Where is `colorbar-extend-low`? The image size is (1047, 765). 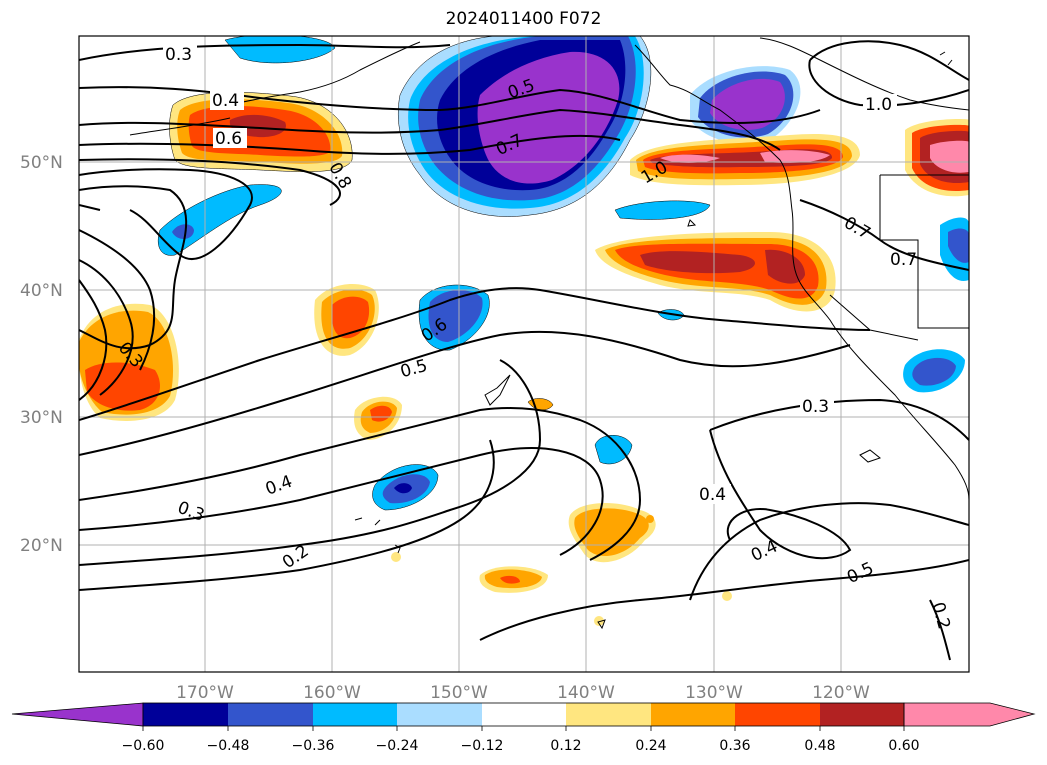 colorbar-extend-low is located at coordinates (77, 714).